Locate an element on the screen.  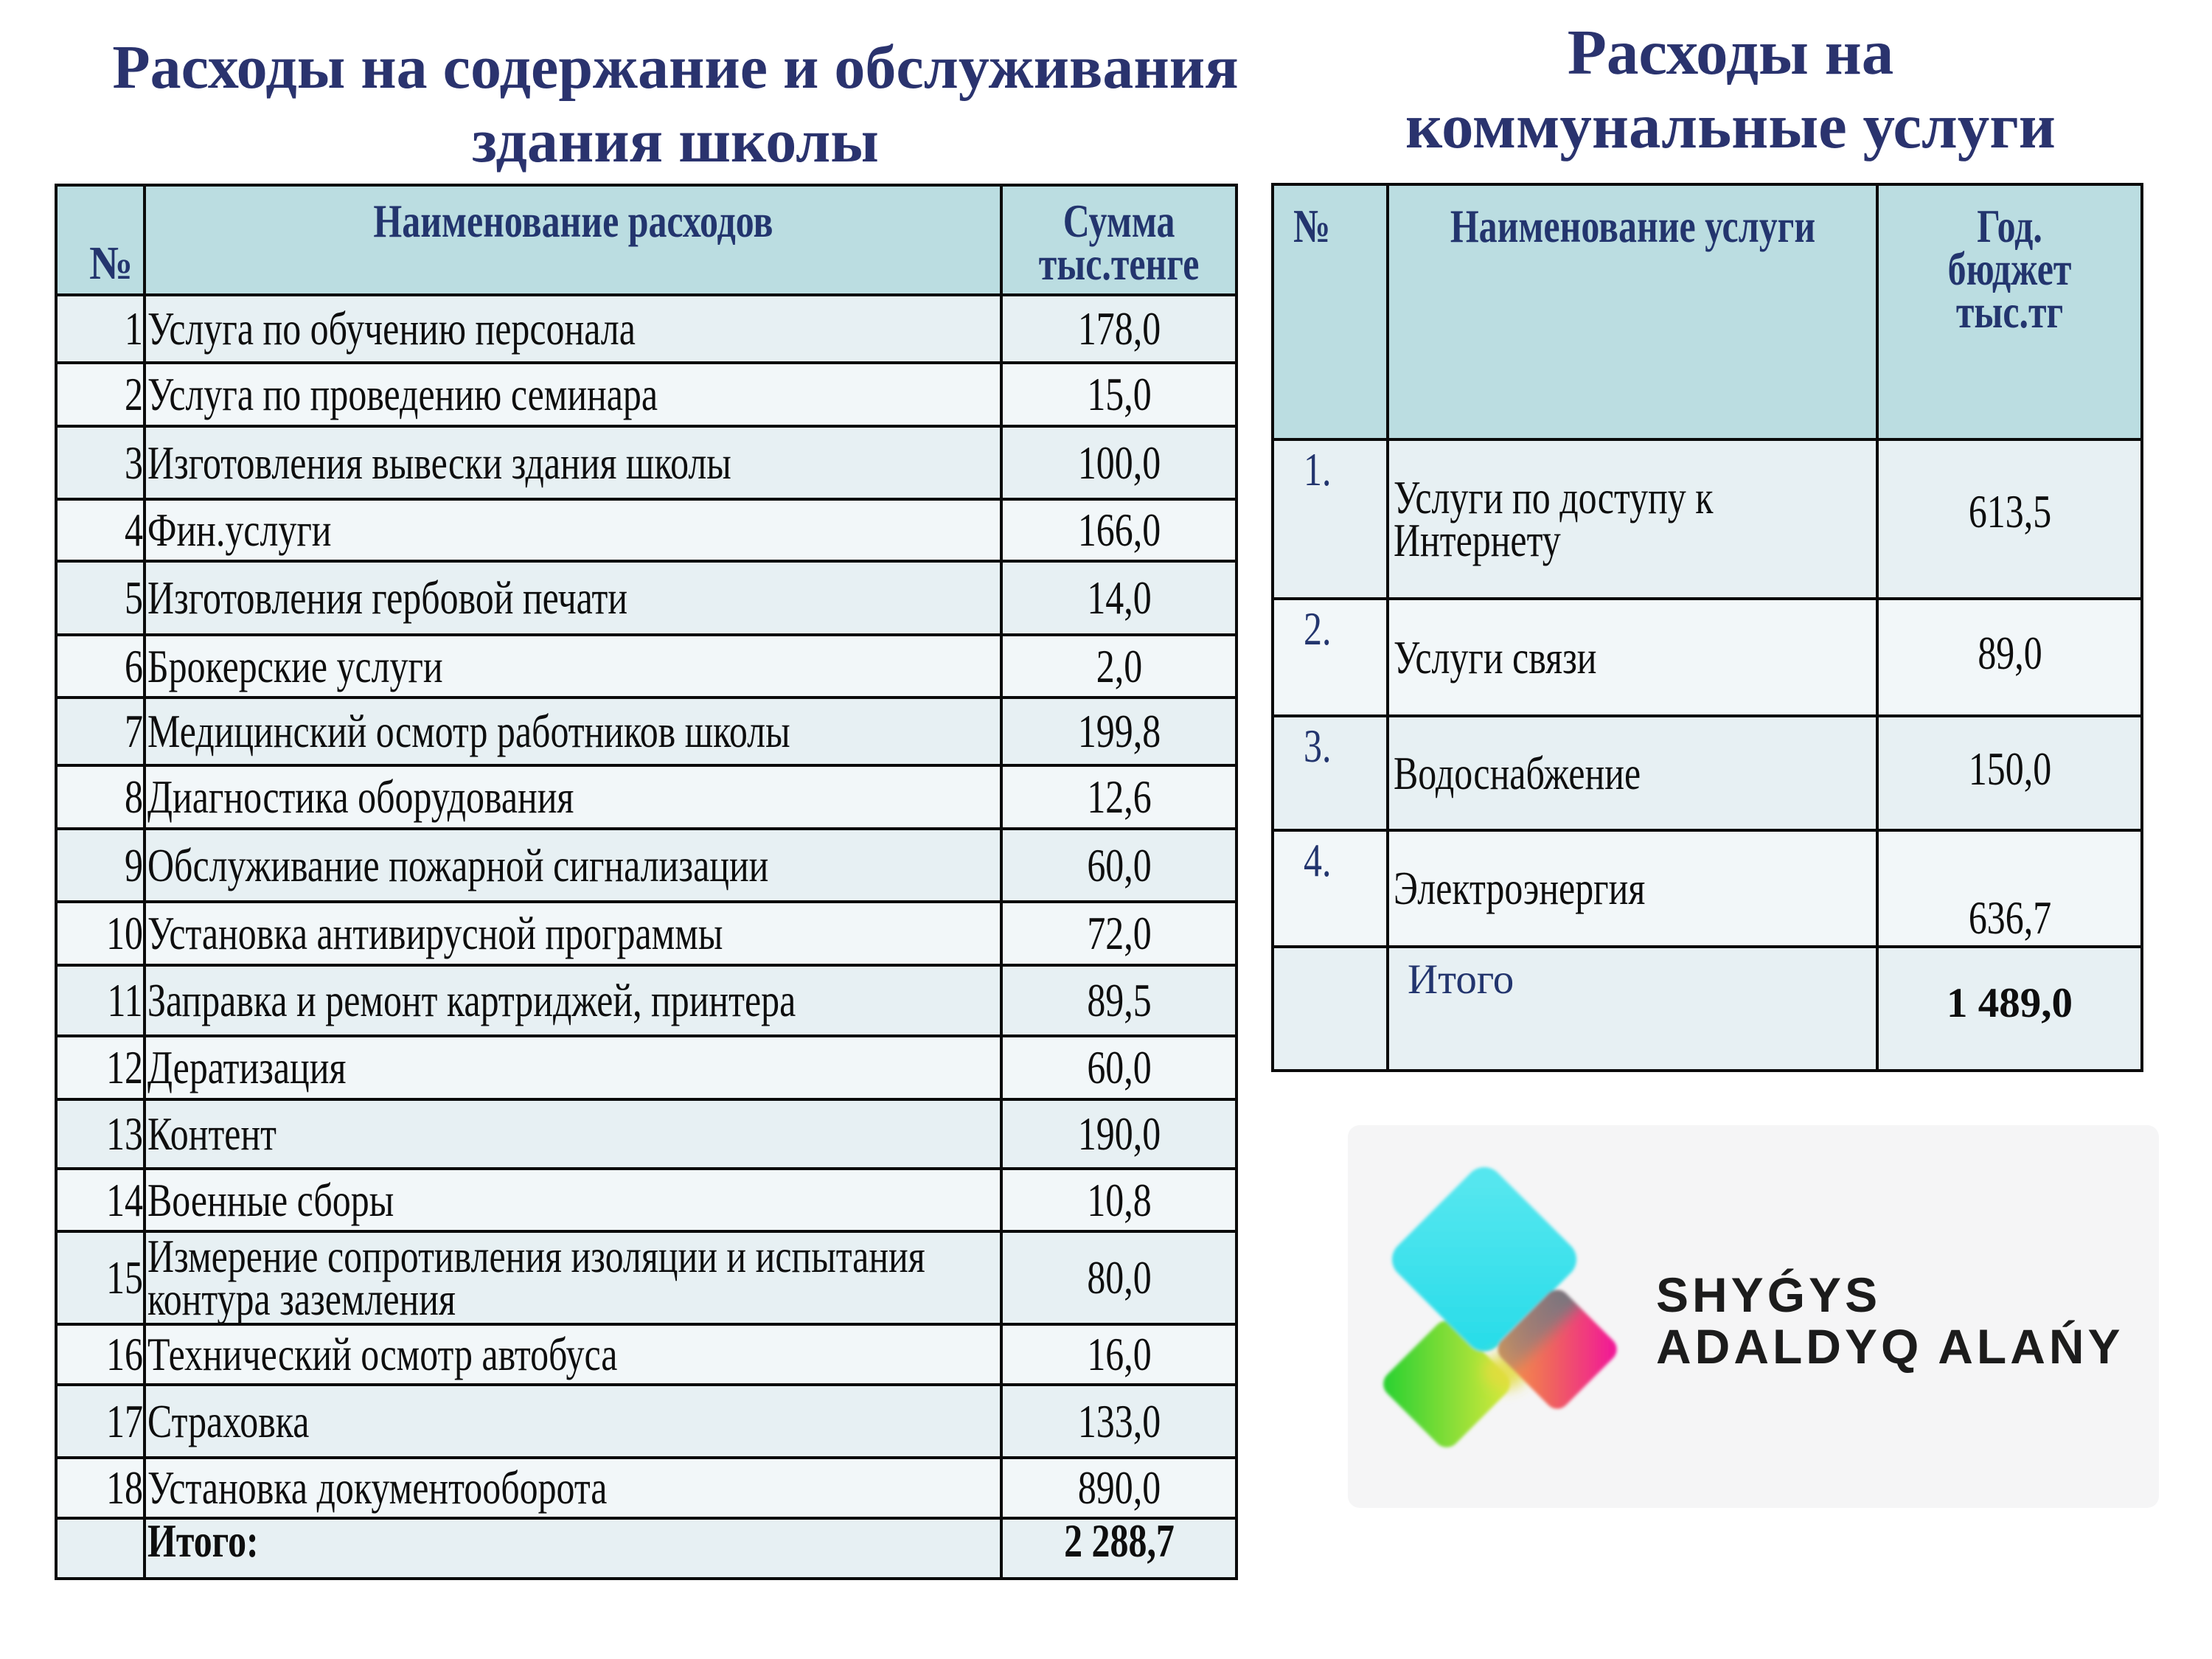
svg-text: ADALDYQ ALAŃY is located at coordinates (1890, 1346).